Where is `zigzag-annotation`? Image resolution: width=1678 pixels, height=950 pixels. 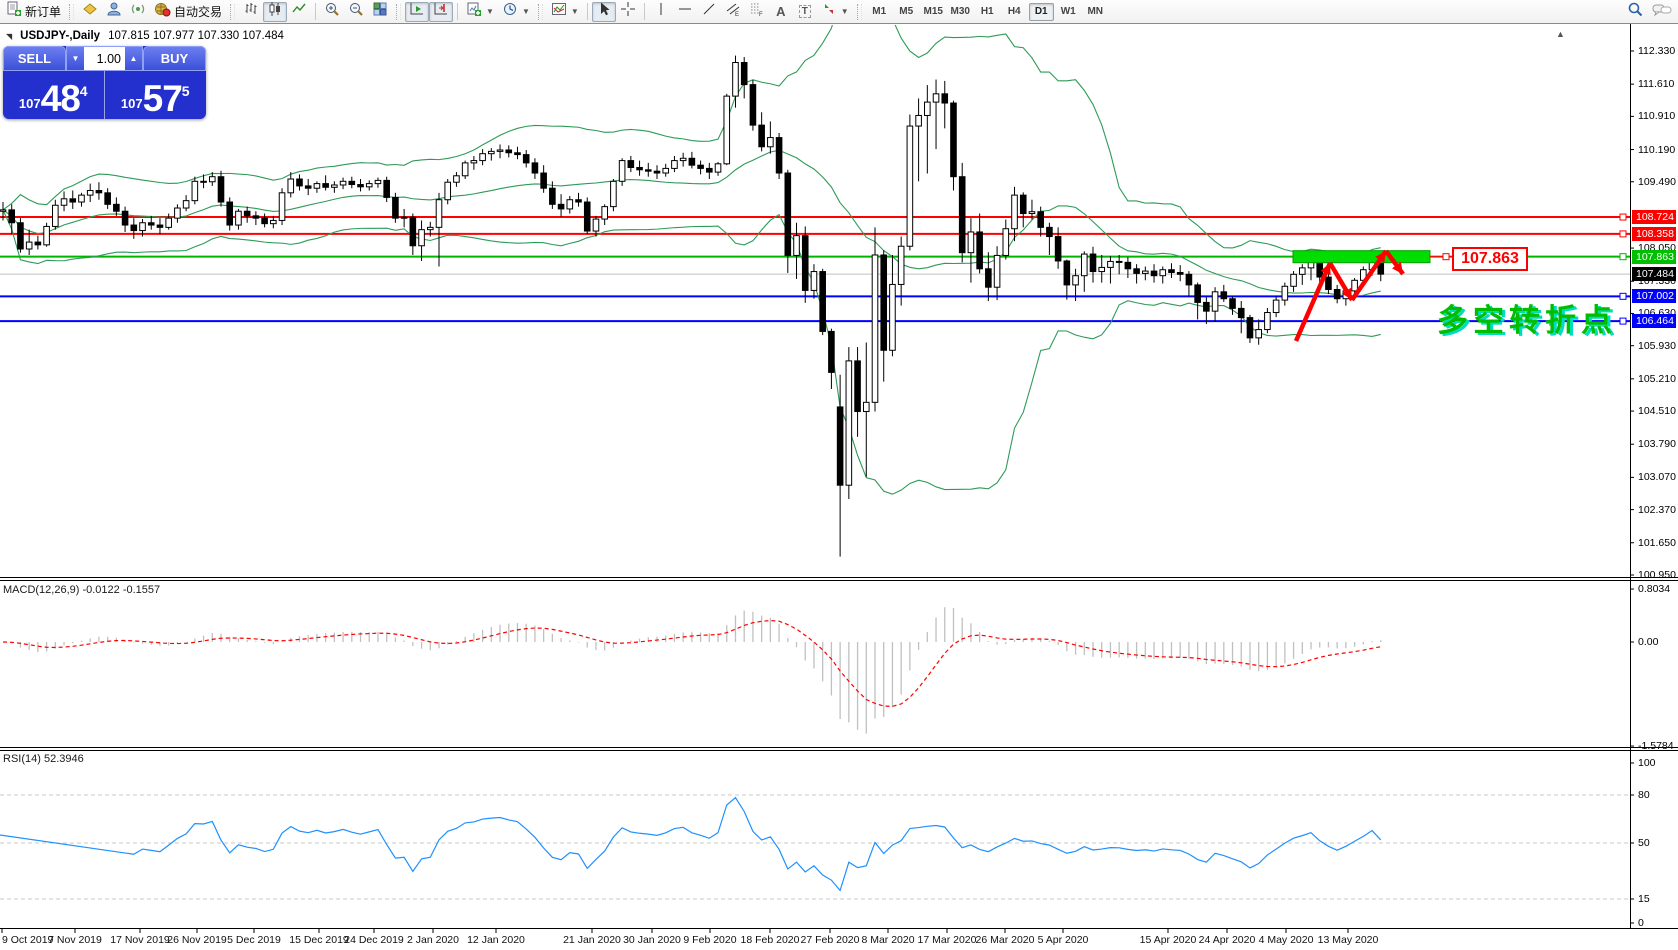
zigzag-annotation is located at coordinates (1349, 295).